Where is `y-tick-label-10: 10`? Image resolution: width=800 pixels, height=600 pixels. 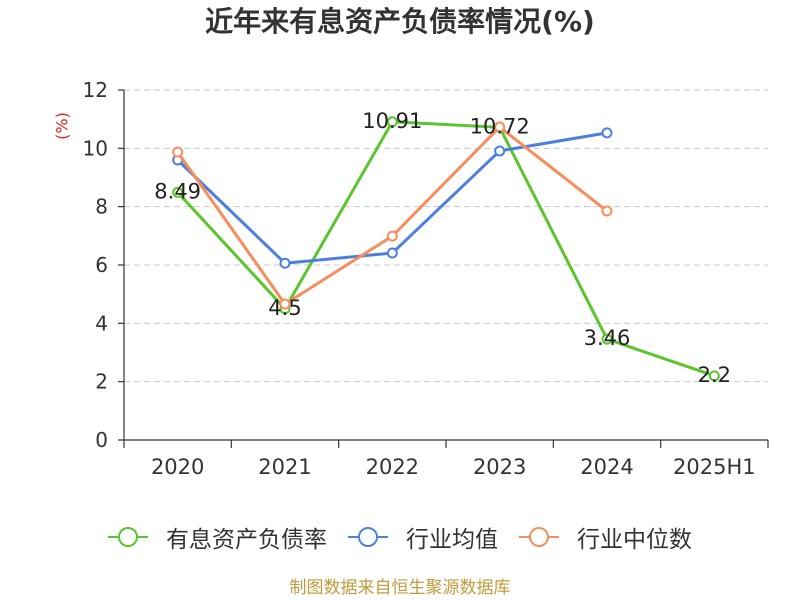
y-tick-label-10: 10 is located at coordinates (95, 148).